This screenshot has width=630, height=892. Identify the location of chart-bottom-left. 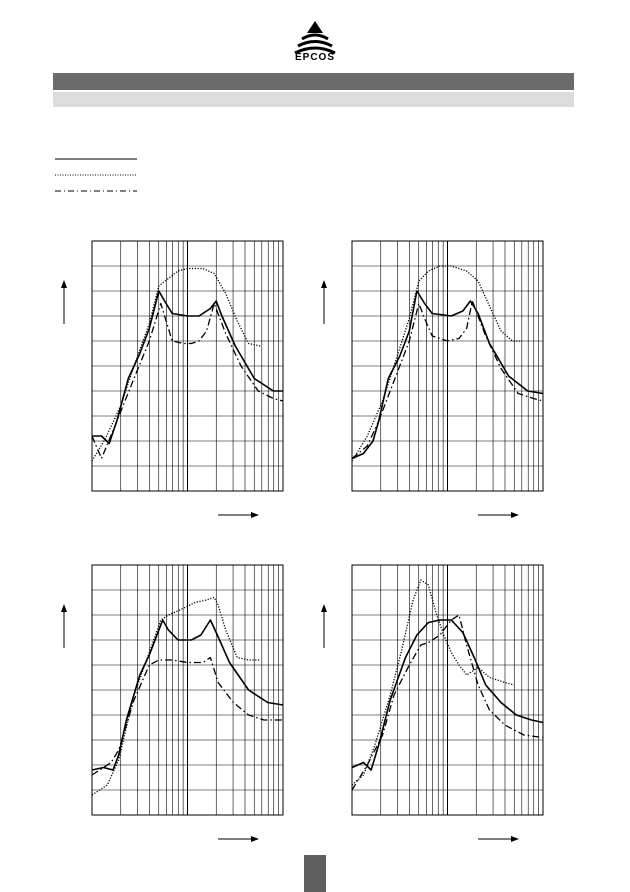
(172, 703).